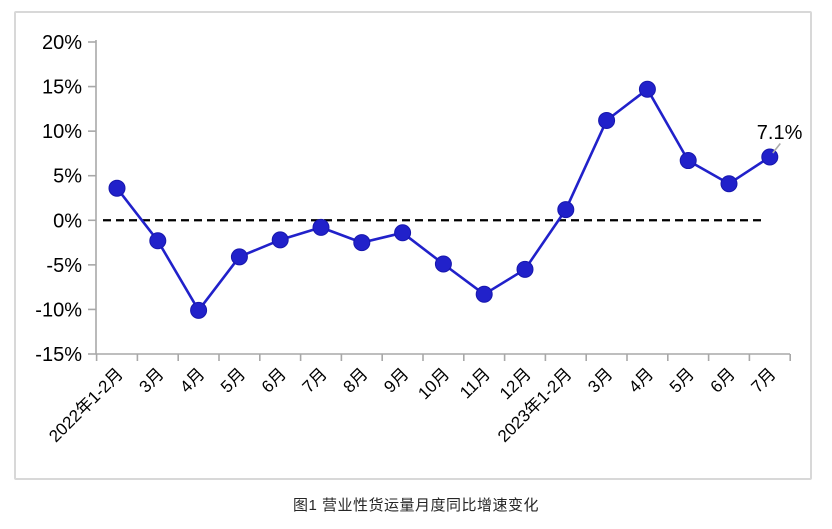 The image size is (832, 529). I want to click on x-tick-label: 9月, so click(396, 380).